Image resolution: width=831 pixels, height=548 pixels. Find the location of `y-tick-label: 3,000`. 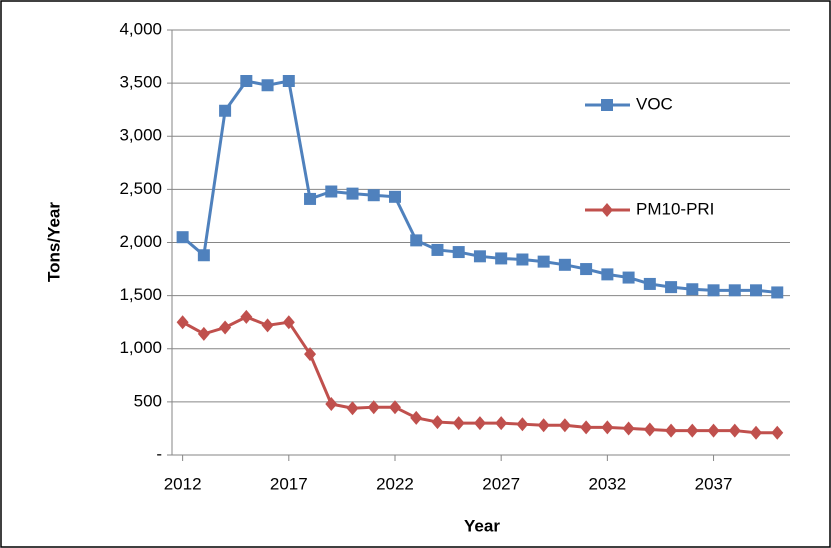

y-tick-label: 3,000 is located at coordinates (140, 135).